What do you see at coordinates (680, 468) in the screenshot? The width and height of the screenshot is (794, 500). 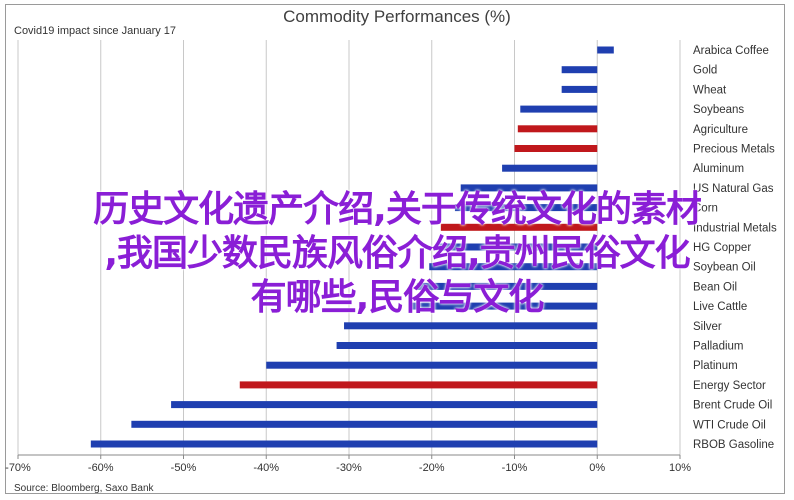 I see `x-tick-label: 10%` at bounding box center [680, 468].